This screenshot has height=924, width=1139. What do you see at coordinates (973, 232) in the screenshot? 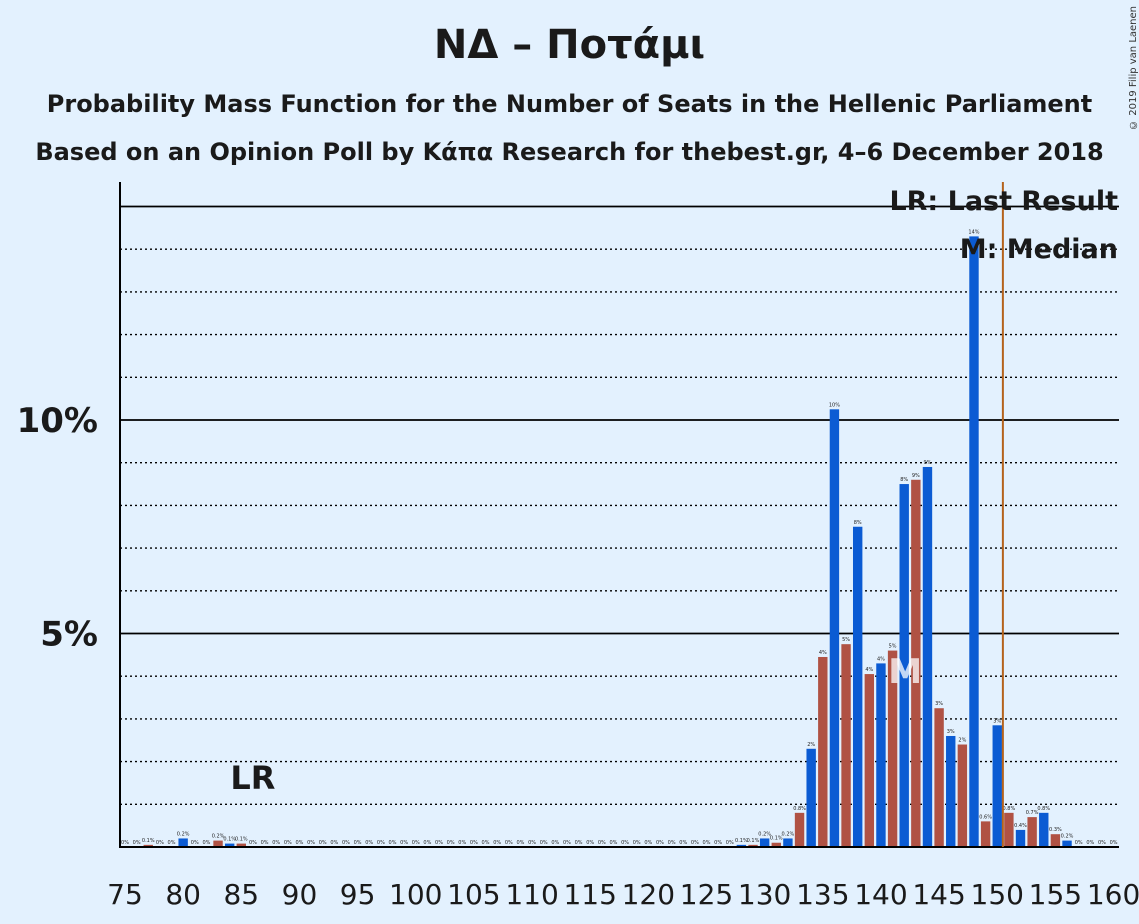
I see `bar-label-seat-148: 14%` at bounding box center [973, 232].